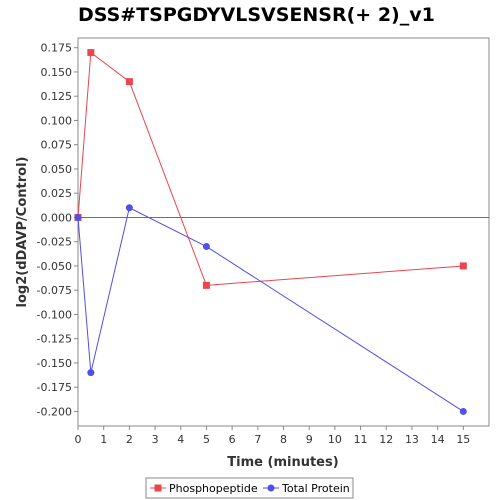 The width and height of the screenshot is (500, 500). Describe the element at coordinates (57, 217) in the screenshot. I see `y-tick-label: 0.000` at that location.